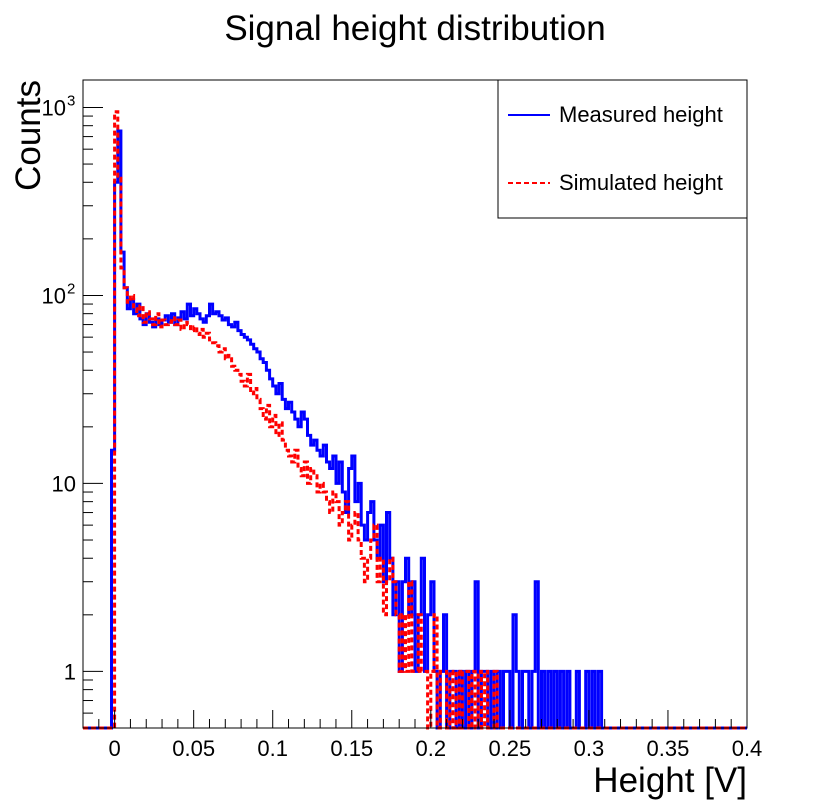 The height and width of the screenshot is (809, 830). Describe the element at coordinates (747, 748) in the screenshot. I see `x-tick-label: 0.4` at that location.